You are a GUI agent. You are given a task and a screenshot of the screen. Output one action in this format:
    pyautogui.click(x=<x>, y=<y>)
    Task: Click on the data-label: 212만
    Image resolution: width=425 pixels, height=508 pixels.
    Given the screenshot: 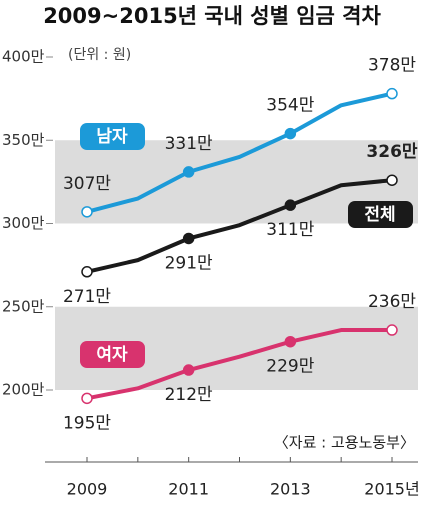 What is the action you would take?
    pyautogui.click(x=189, y=395)
    